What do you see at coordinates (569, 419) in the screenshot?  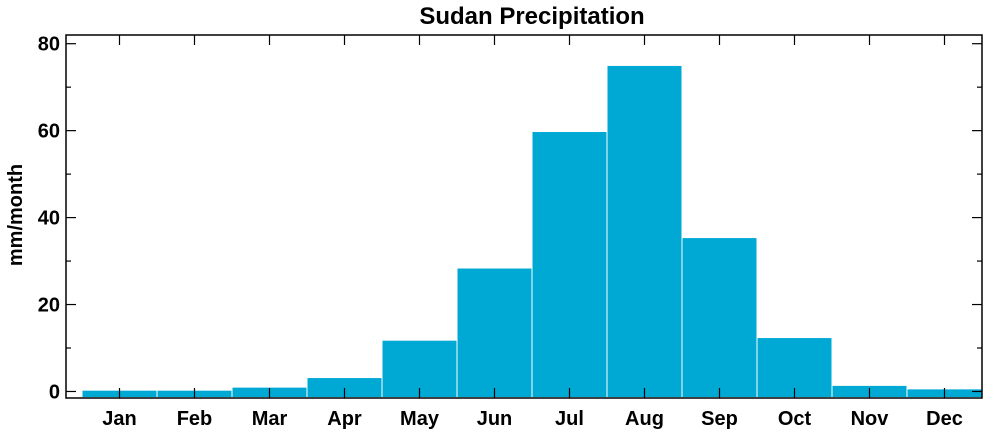 I see `x-tick-label-jul: Jul` at bounding box center [569, 419].